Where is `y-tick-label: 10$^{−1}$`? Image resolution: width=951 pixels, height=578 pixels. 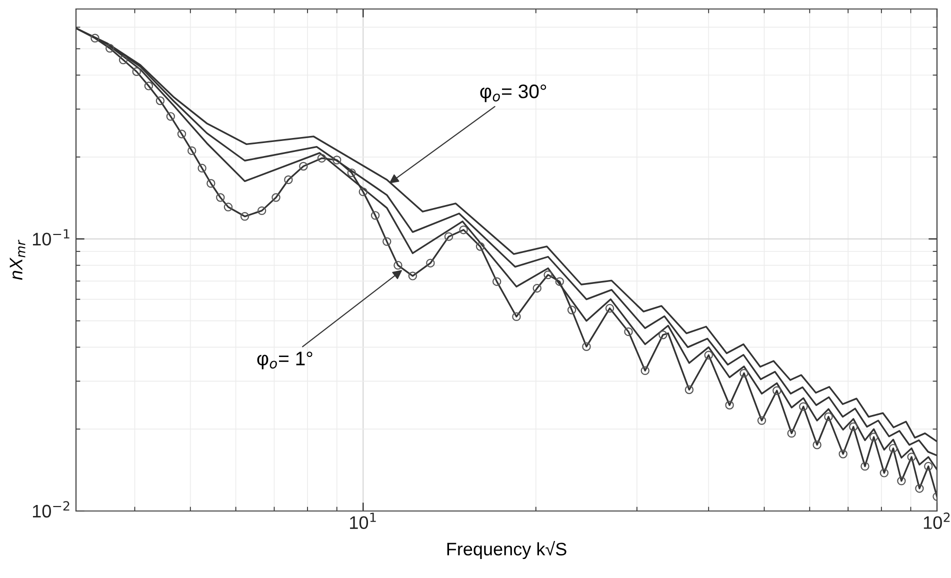 y-tick-label: 10$^{−1}$ is located at coordinates (51, 237).